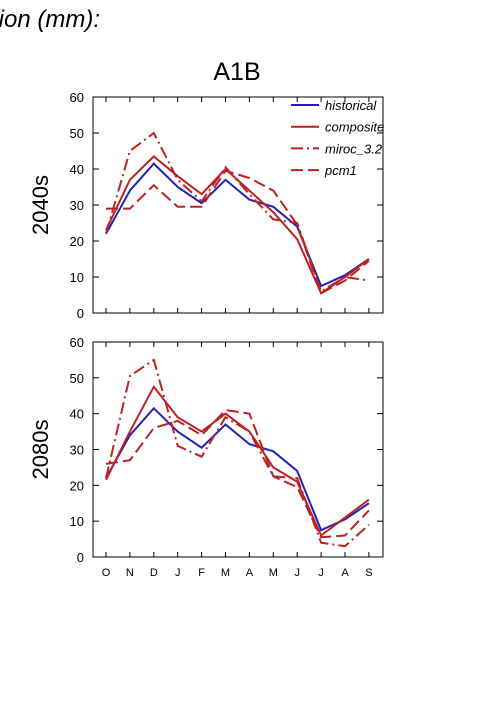 Image resolution: width=501 pixels, height=714 pixels. Describe the element at coordinates (354, 148) in the screenshot. I see `legend-label: miroc_3.2` at that location.